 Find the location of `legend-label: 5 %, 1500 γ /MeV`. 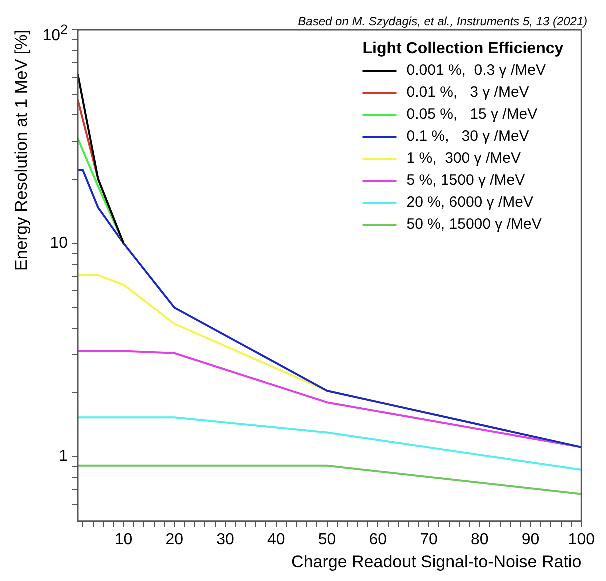

legend-label: 5 %, 1500 γ /MeV is located at coordinates (466, 181).